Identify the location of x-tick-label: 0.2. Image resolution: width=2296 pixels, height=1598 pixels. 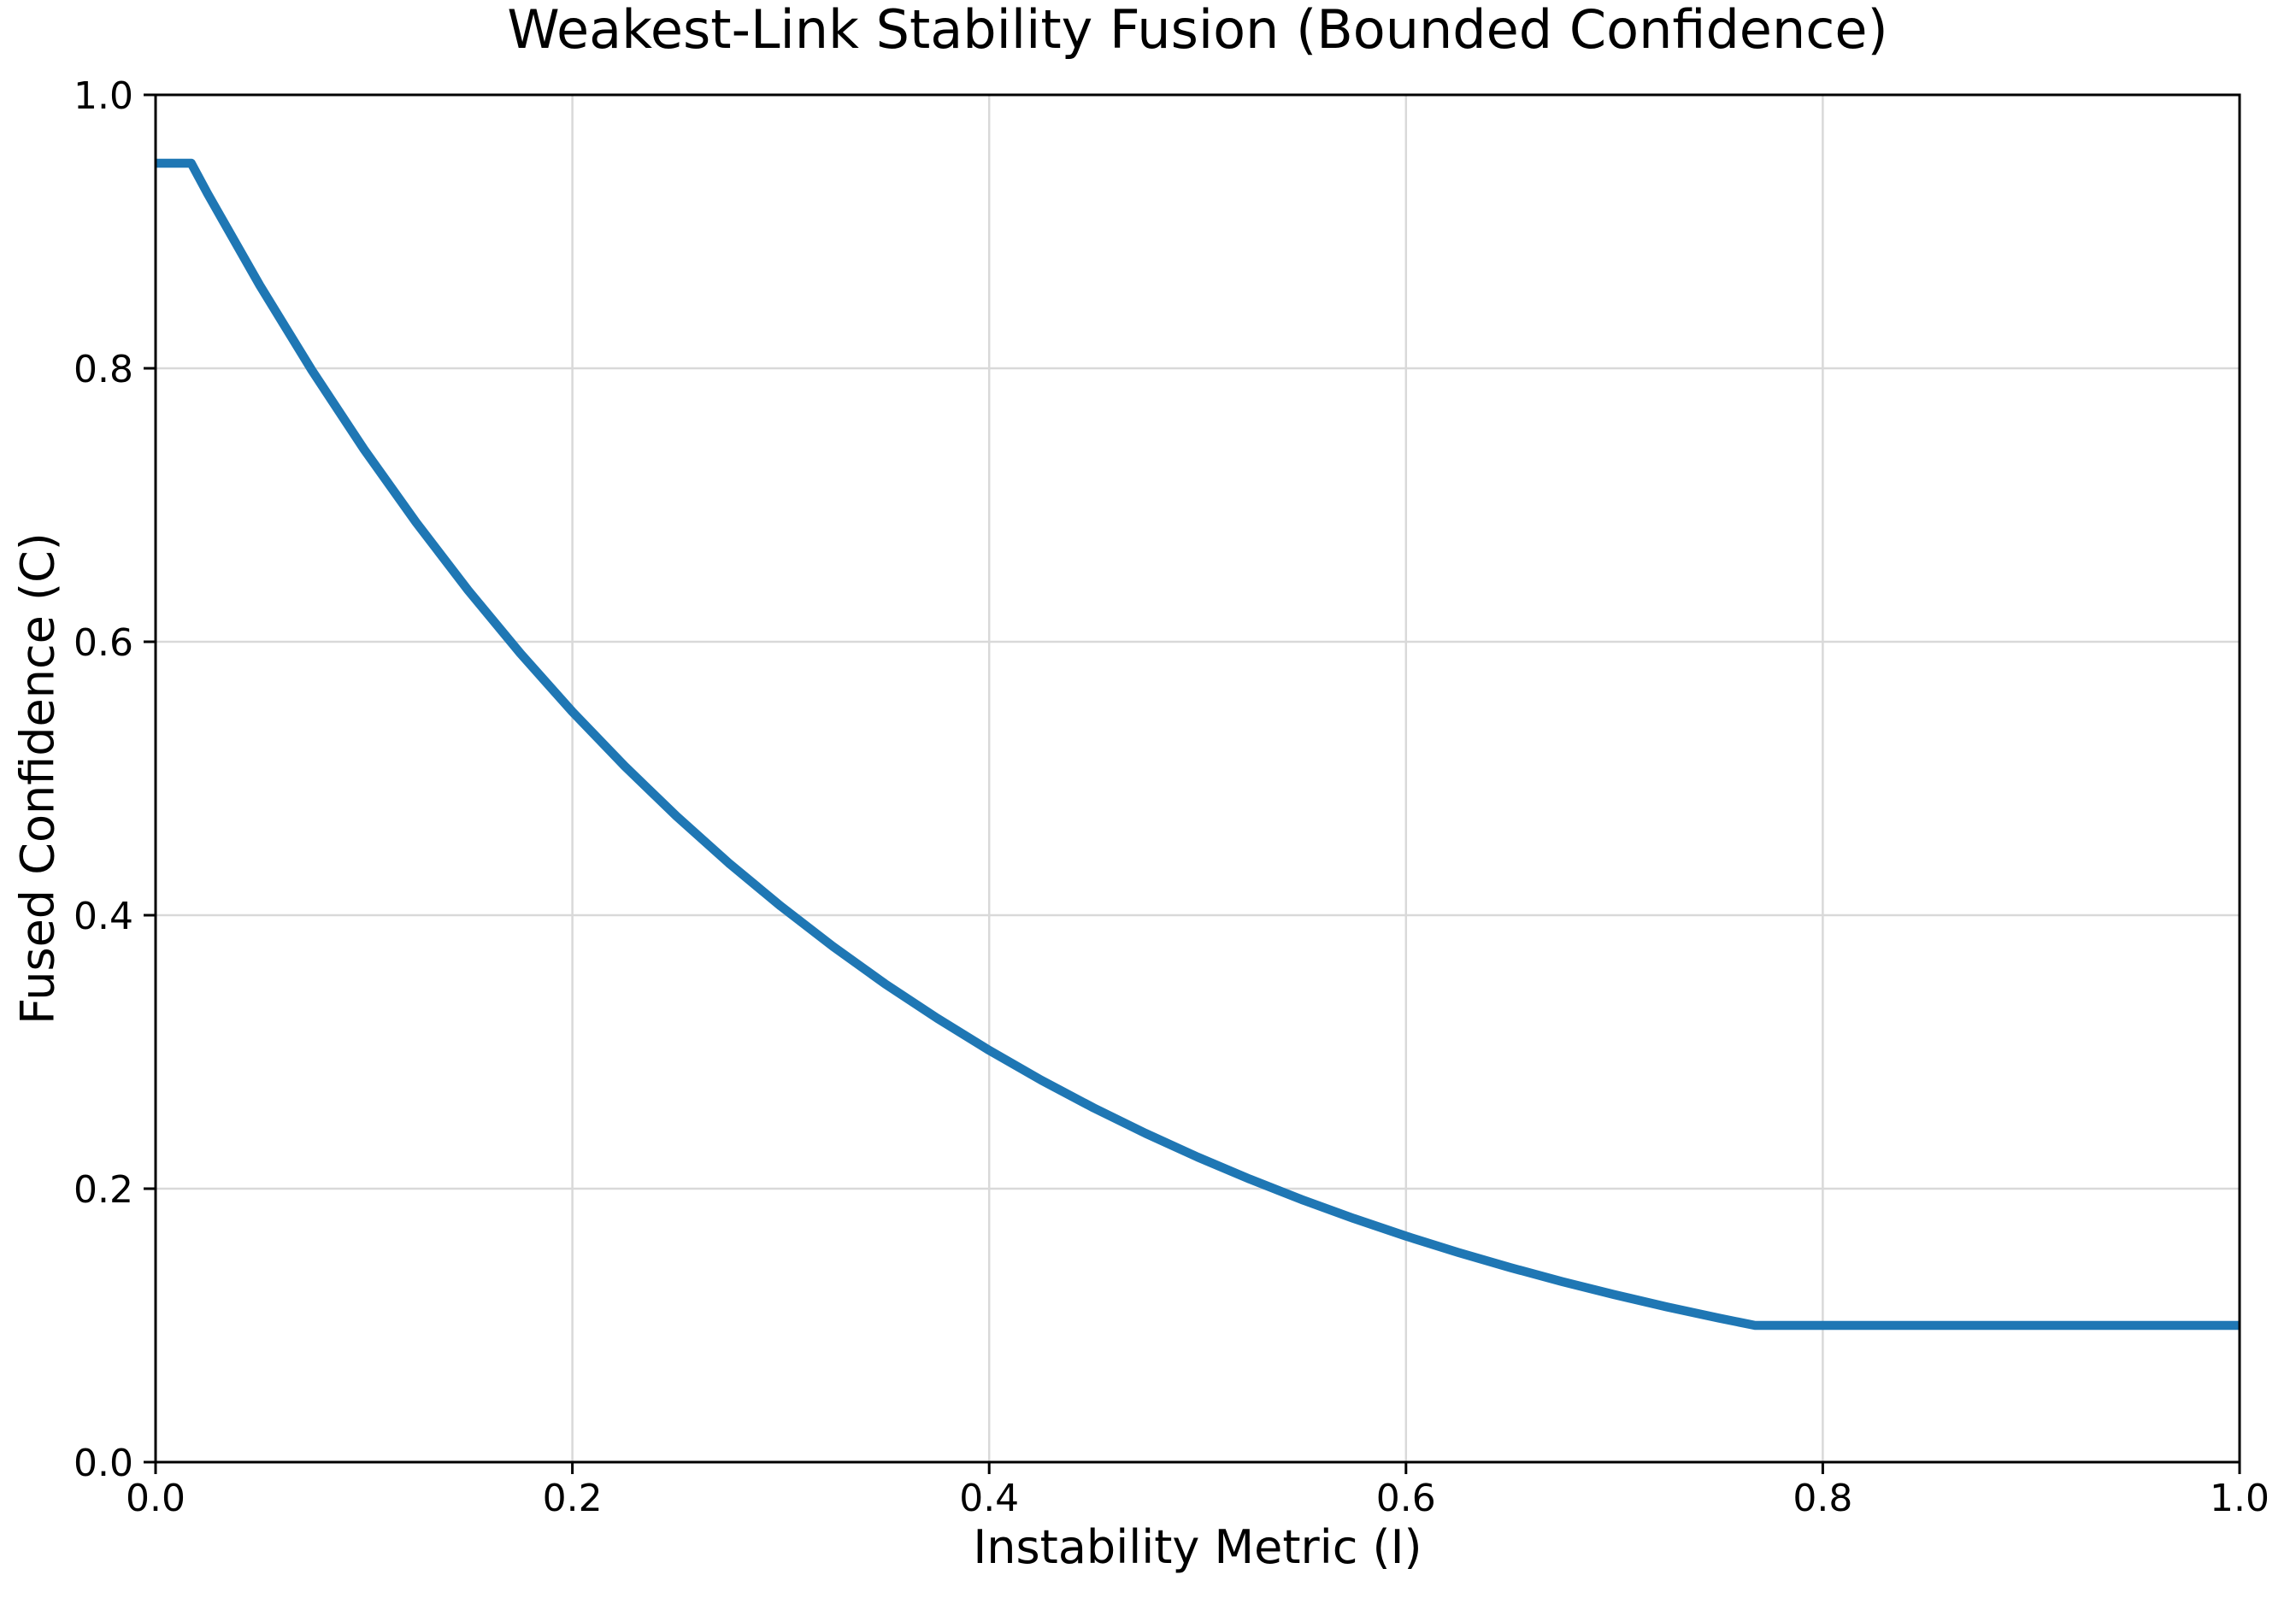
(573, 1498).